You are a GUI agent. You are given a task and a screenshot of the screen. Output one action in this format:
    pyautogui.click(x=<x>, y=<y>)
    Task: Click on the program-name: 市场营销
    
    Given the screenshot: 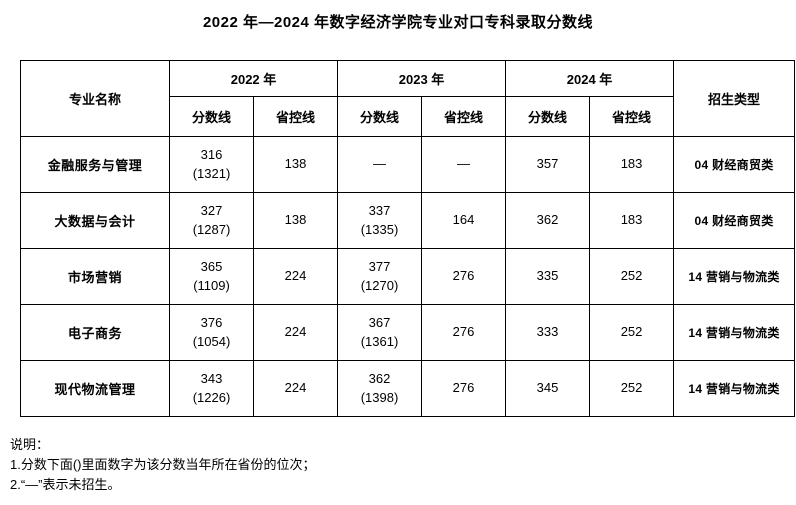 What is the action you would take?
    pyautogui.click(x=95, y=276)
    